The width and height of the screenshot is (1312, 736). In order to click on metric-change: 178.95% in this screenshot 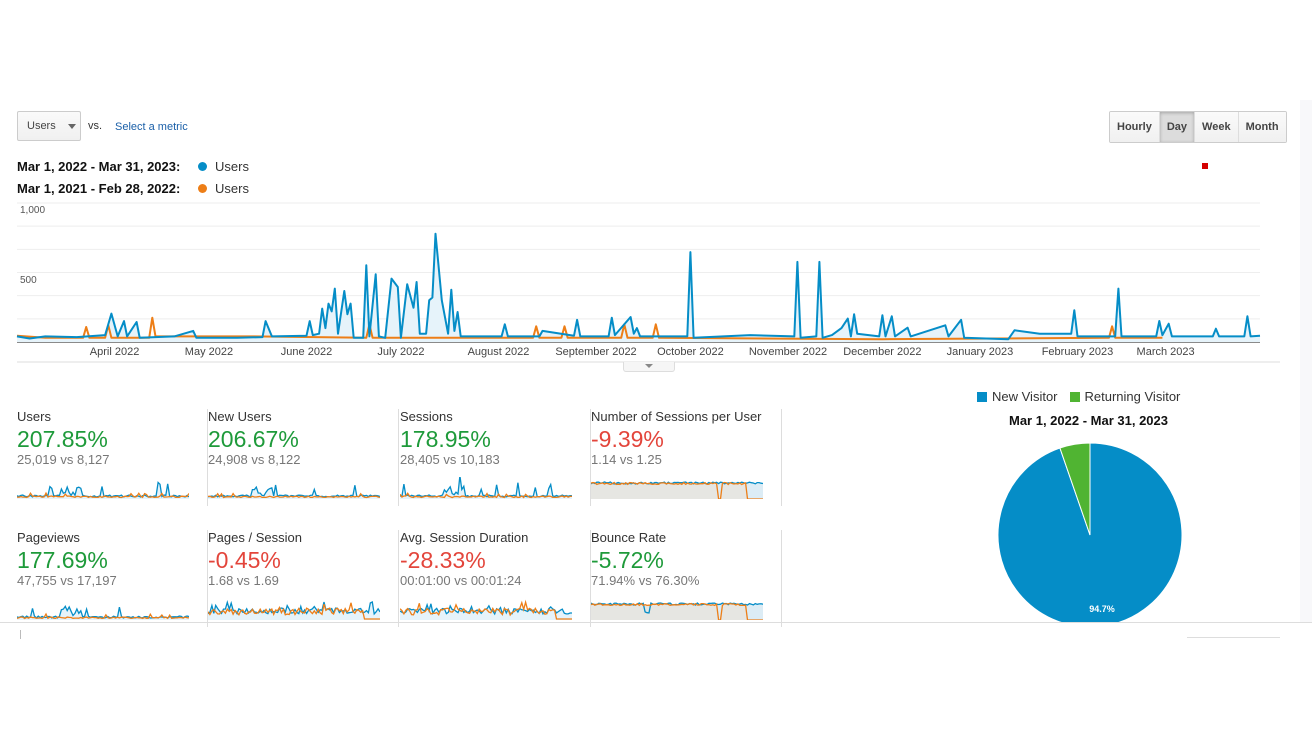, I will do `click(445, 439)`.